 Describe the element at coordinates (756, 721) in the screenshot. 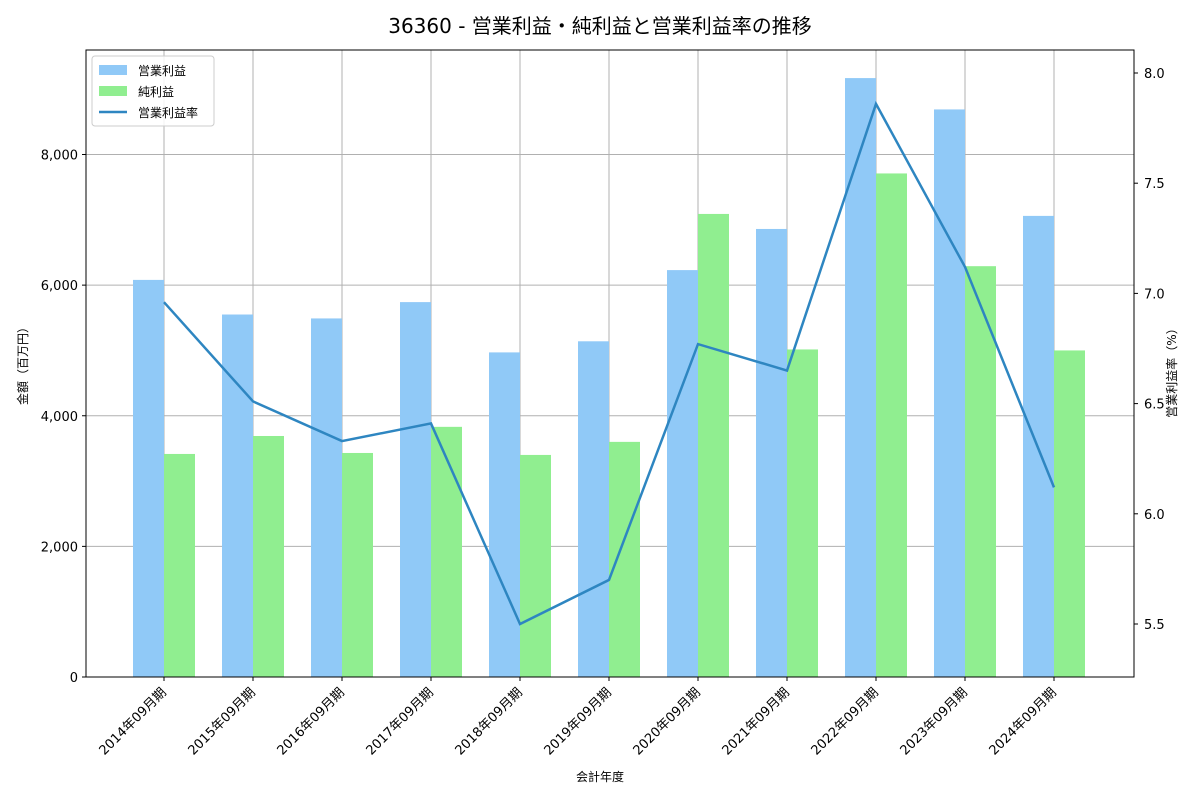

I see `x-tick-label: 2021年09月期` at that location.